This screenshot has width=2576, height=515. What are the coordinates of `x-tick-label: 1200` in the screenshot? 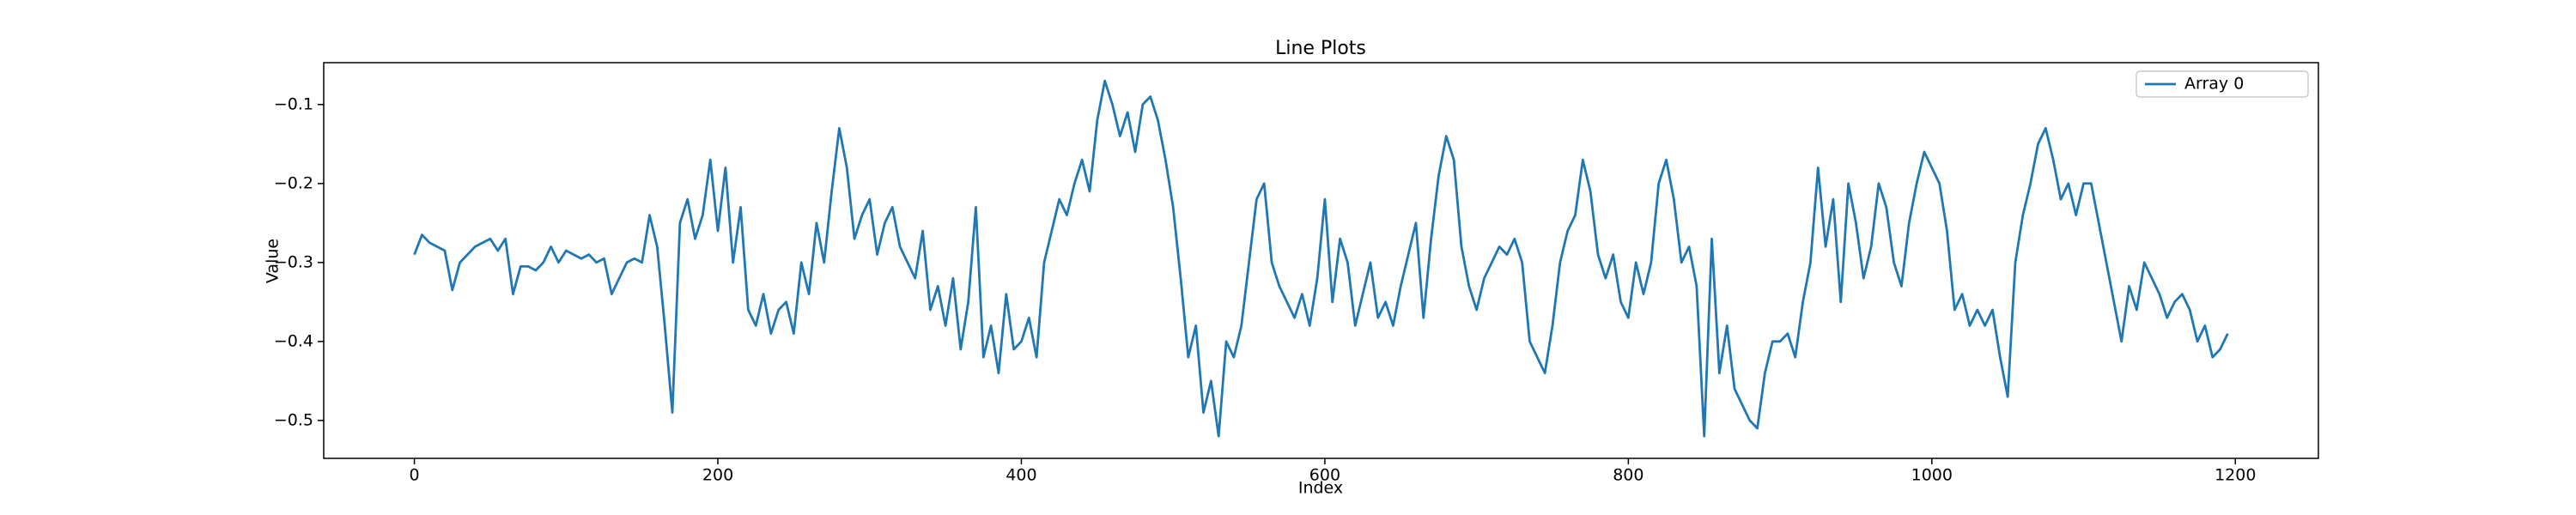 It's located at (2236, 475).